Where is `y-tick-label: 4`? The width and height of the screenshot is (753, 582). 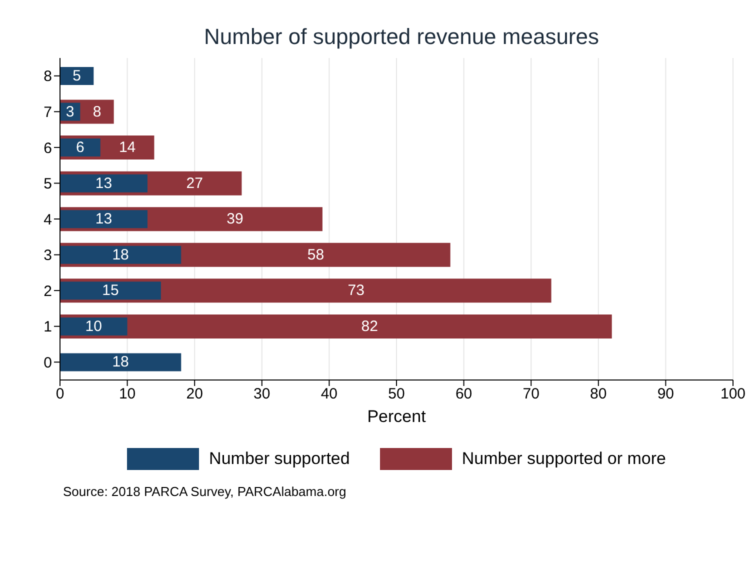 y-tick-label: 4 is located at coordinates (48, 219).